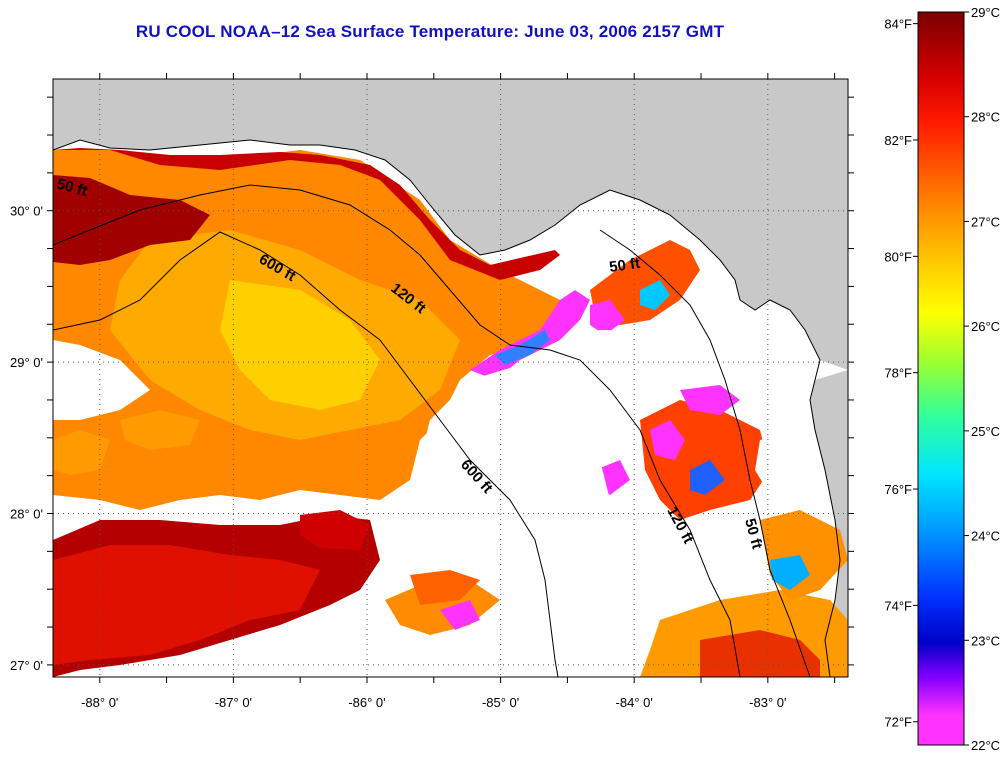 Image resolution: width=1008 pixels, height=761 pixels. Describe the element at coordinates (335, 530) in the screenshot. I see `sst-patch-south-red` at that location.